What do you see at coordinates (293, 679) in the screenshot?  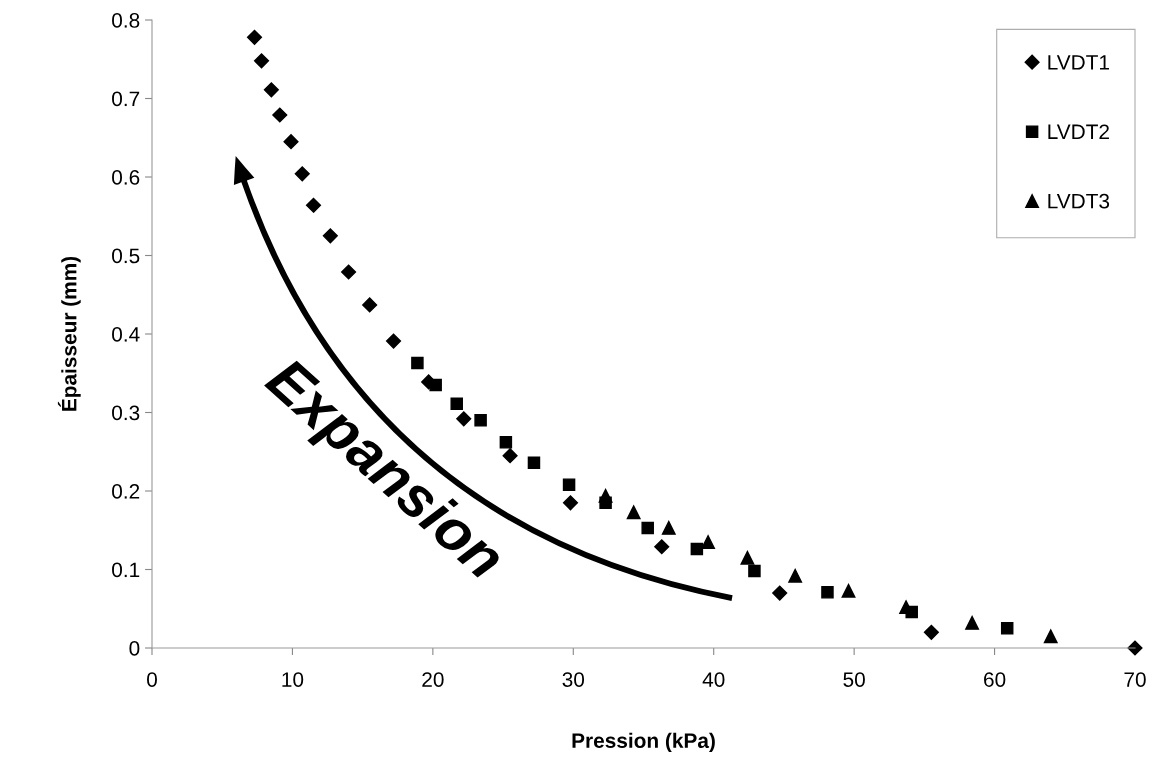 I see `x-tick-label: 10` at bounding box center [293, 679].